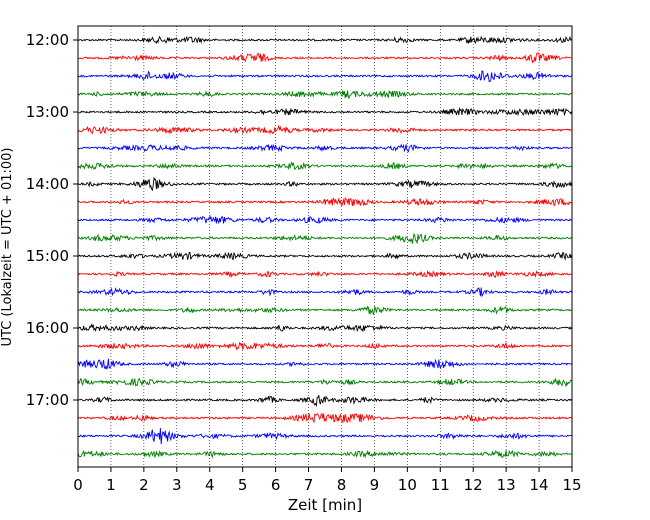 This screenshot has width=650, height=520. Describe the element at coordinates (539, 485) in the screenshot. I see `x-tick-label: 14` at that location.